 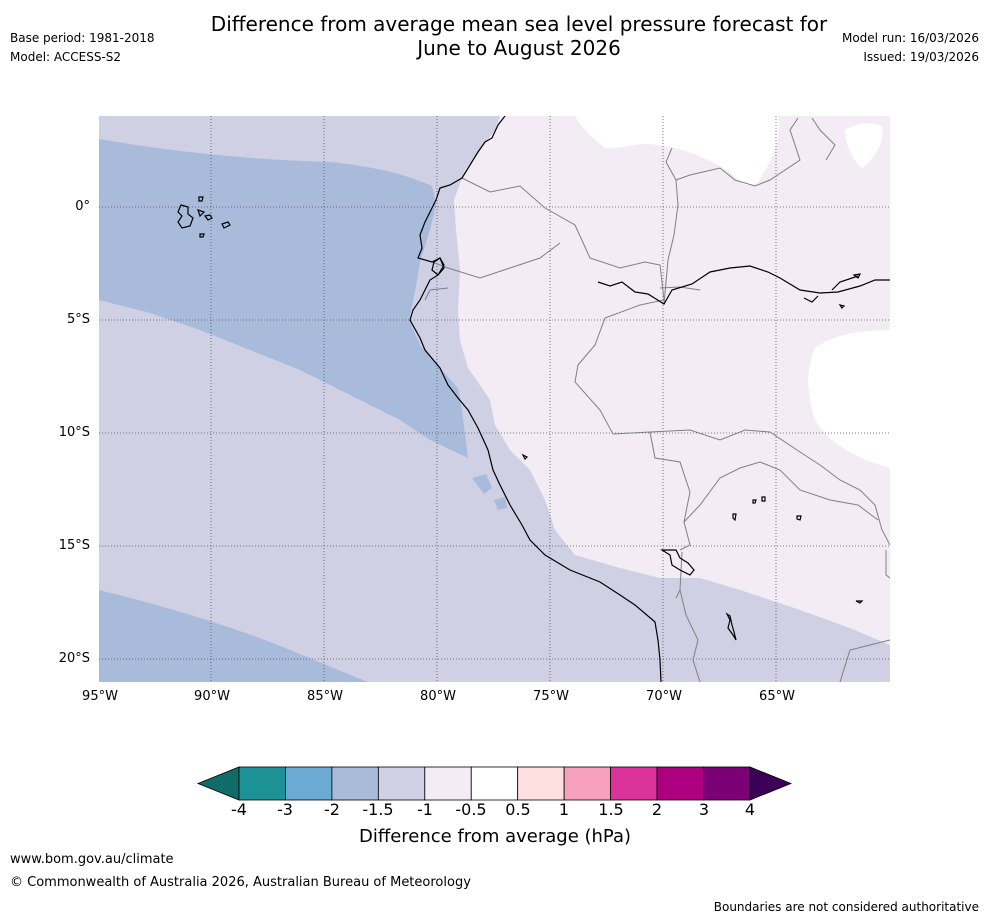 What do you see at coordinates (212, 696) in the screenshot?
I see `lon-label-90w: 90°W` at bounding box center [212, 696].